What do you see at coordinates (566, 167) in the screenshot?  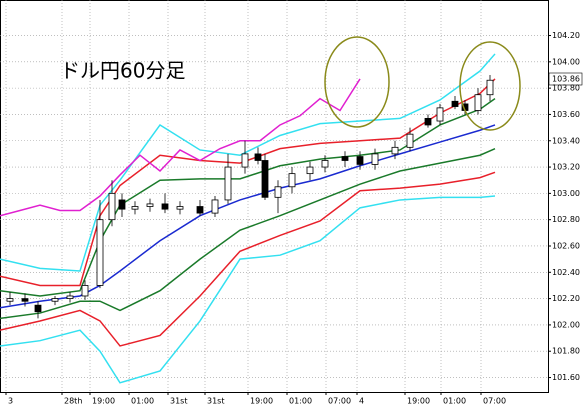 I see `y-tick-label: 103.20` at bounding box center [566, 167].